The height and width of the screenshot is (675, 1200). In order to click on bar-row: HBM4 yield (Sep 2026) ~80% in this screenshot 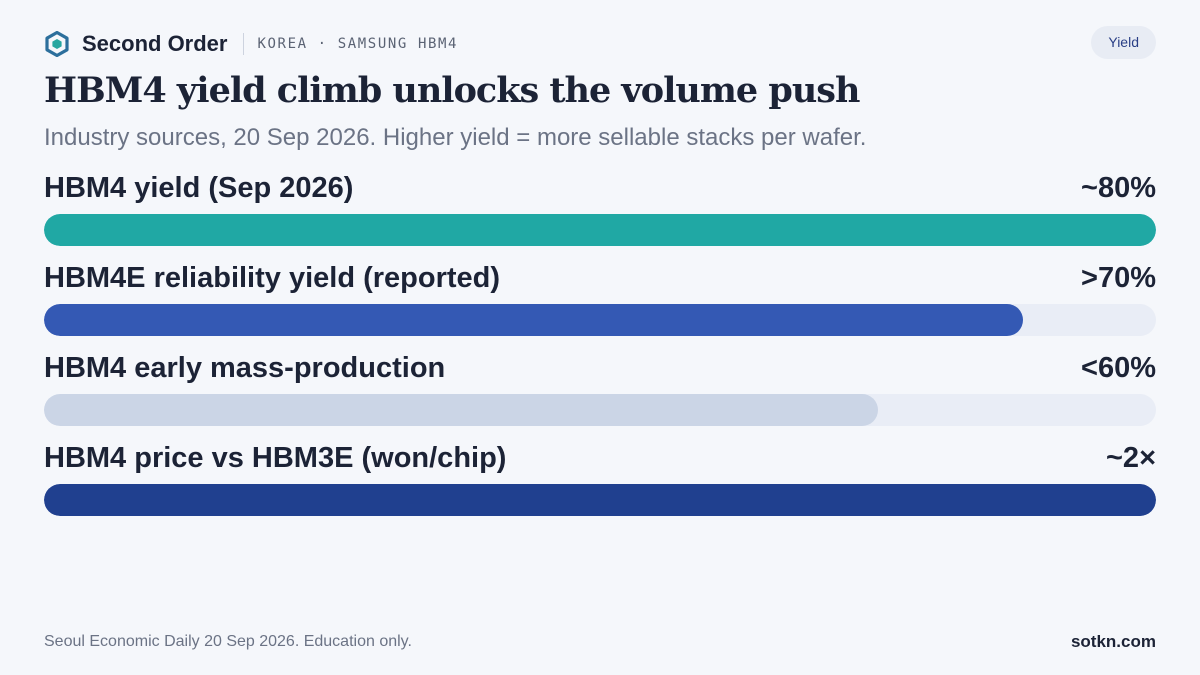, I will do `click(600, 213)`.